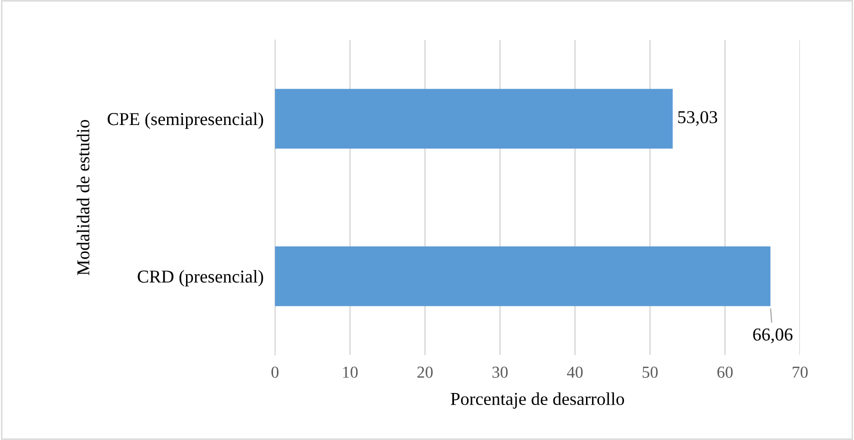 This screenshot has height=440, width=854. What do you see at coordinates (537, 400) in the screenshot?
I see `x-axis-title: Porcentaje de desarrollo` at bounding box center [537, 400].